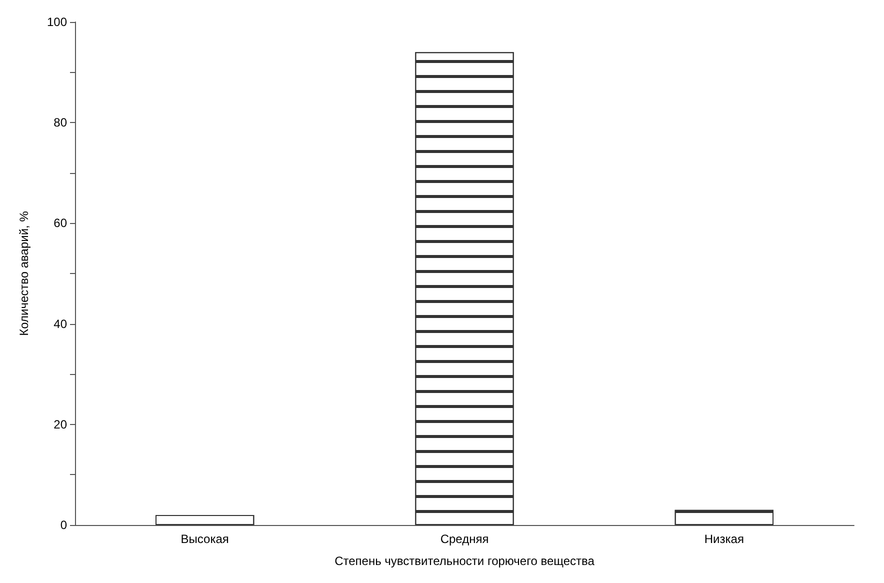 The image size is (884, 583). I want to click on x-tick-label: Высокая, so click(204, 539).